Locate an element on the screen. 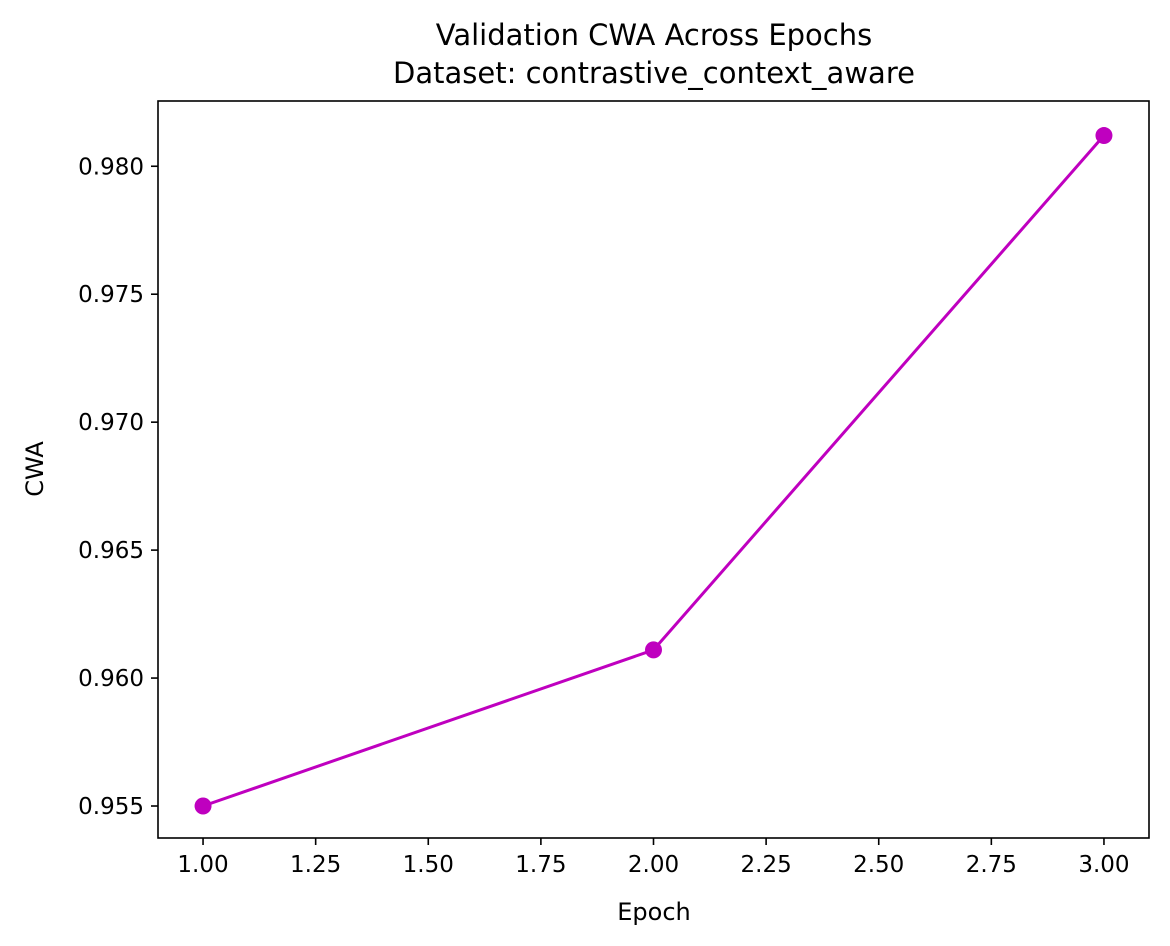 The width and height of the screenshot is (1170, 946). x-tick-label: 1.25 is located at coordinates (315, 865).